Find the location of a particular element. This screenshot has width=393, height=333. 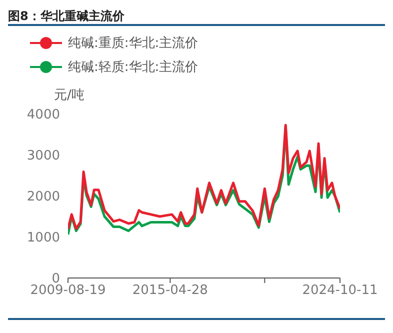

x-tick-label: 2024-10-11 is located at coordinates (340, 290).